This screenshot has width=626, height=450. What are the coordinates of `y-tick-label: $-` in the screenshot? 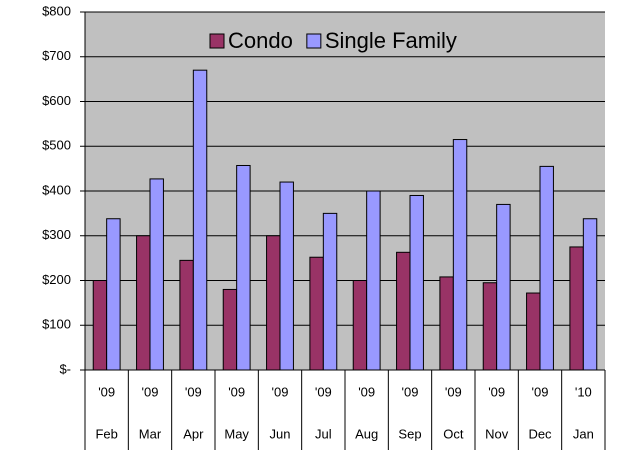 It's located at (65, 368).